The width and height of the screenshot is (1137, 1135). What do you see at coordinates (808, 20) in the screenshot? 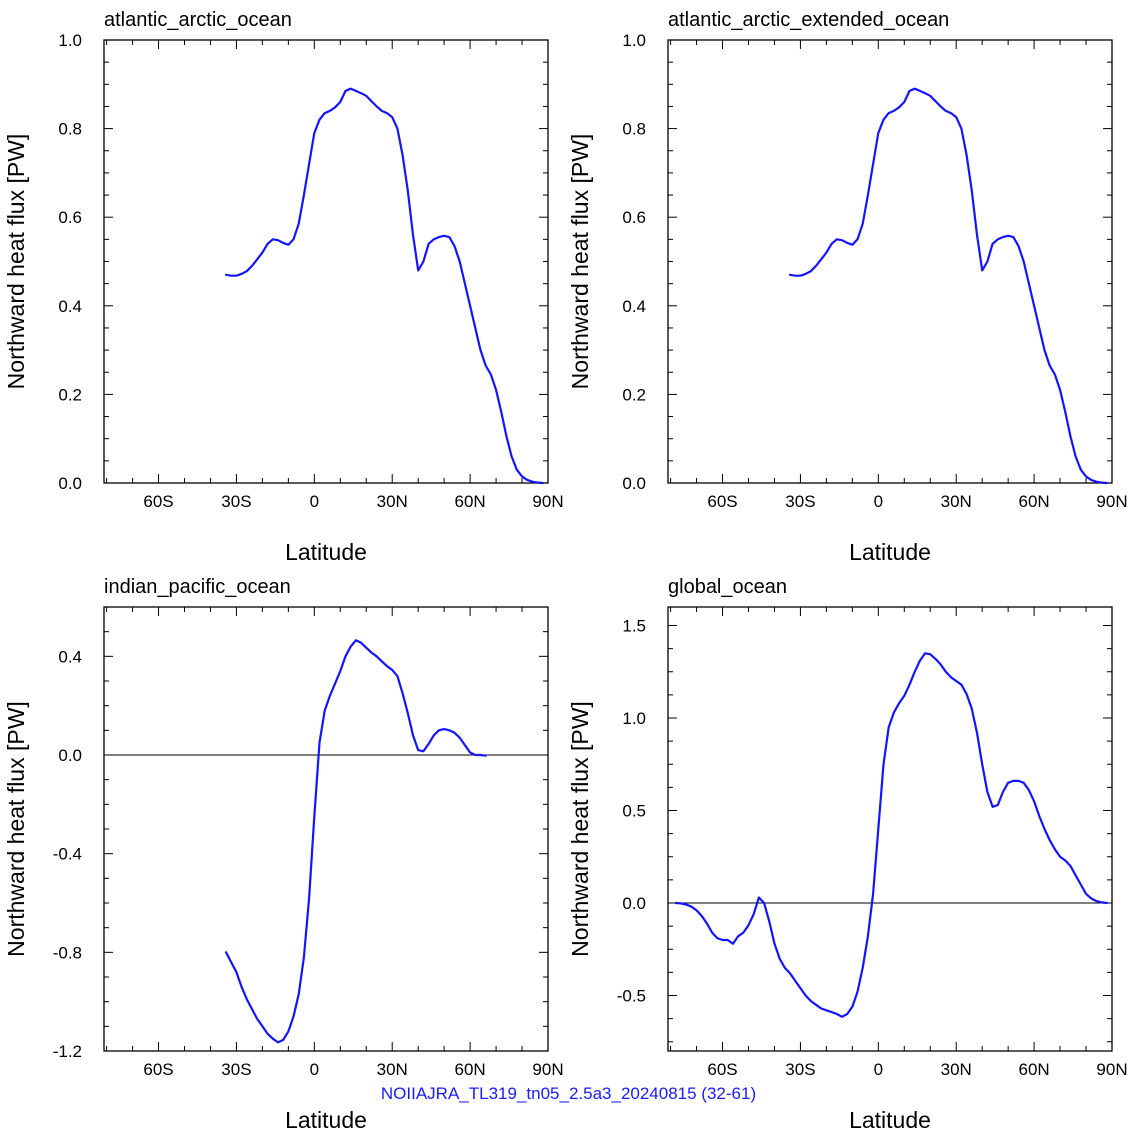
I see `panel-title: atlantic_arctic_extended_ocean` at bounding box center [808, 20].